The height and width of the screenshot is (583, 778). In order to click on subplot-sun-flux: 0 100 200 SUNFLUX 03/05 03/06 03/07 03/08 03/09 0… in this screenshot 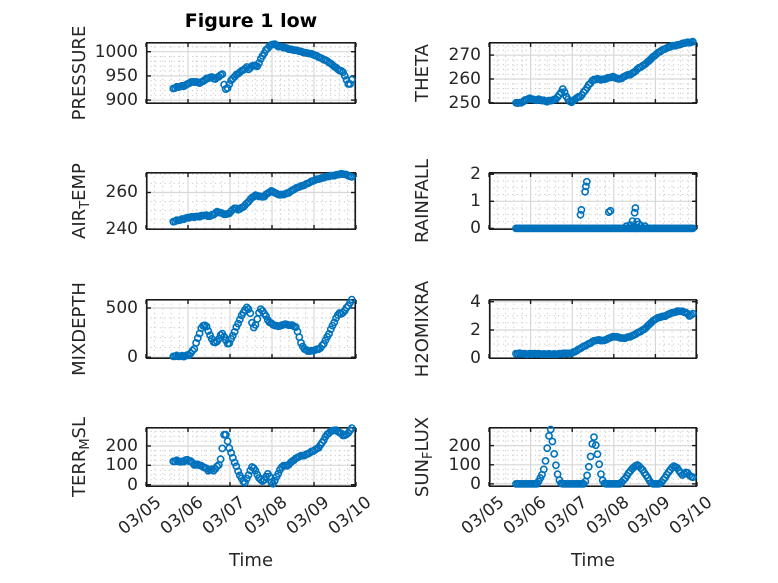, I will do `click(564, 494)`.